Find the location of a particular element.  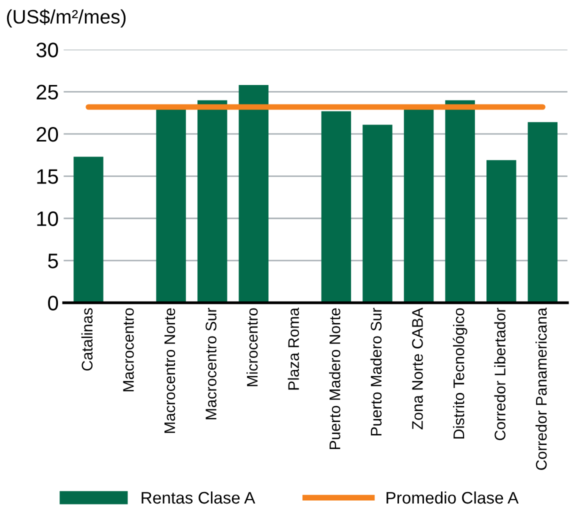

x-tick-label: Zona Norte CABA is located at coordinates (417, 369).